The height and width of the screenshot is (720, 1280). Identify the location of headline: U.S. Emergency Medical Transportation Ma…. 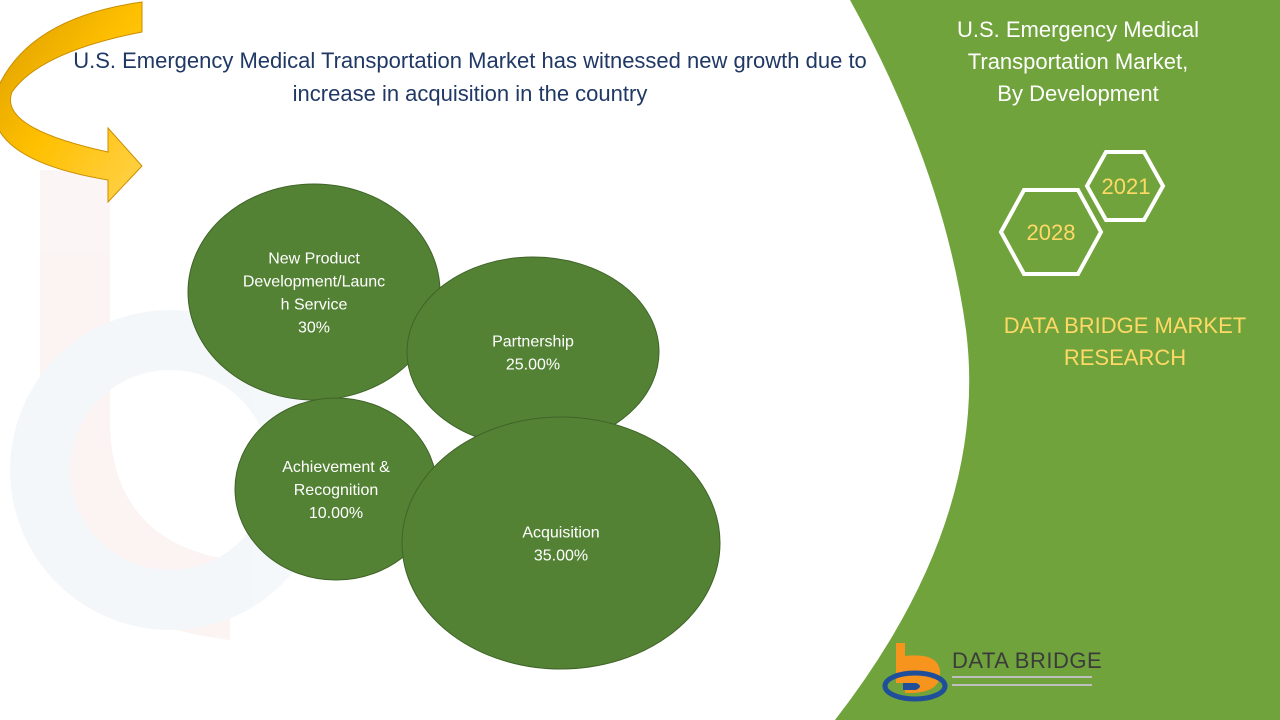
(470, 77).